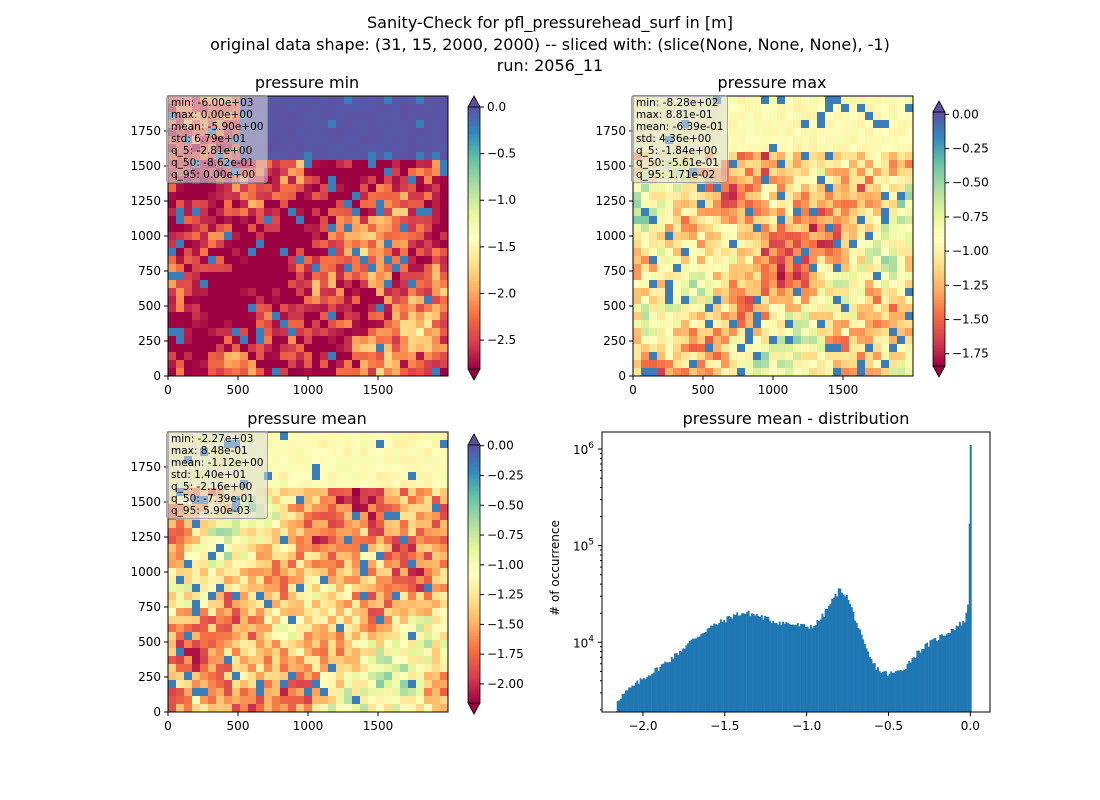 Image resolution: width=1100 pixels, height=800 pixels. Describe the element at coordinates (970, 726) in the screenshot. I see `x-tick-label: 0.0` at that location.